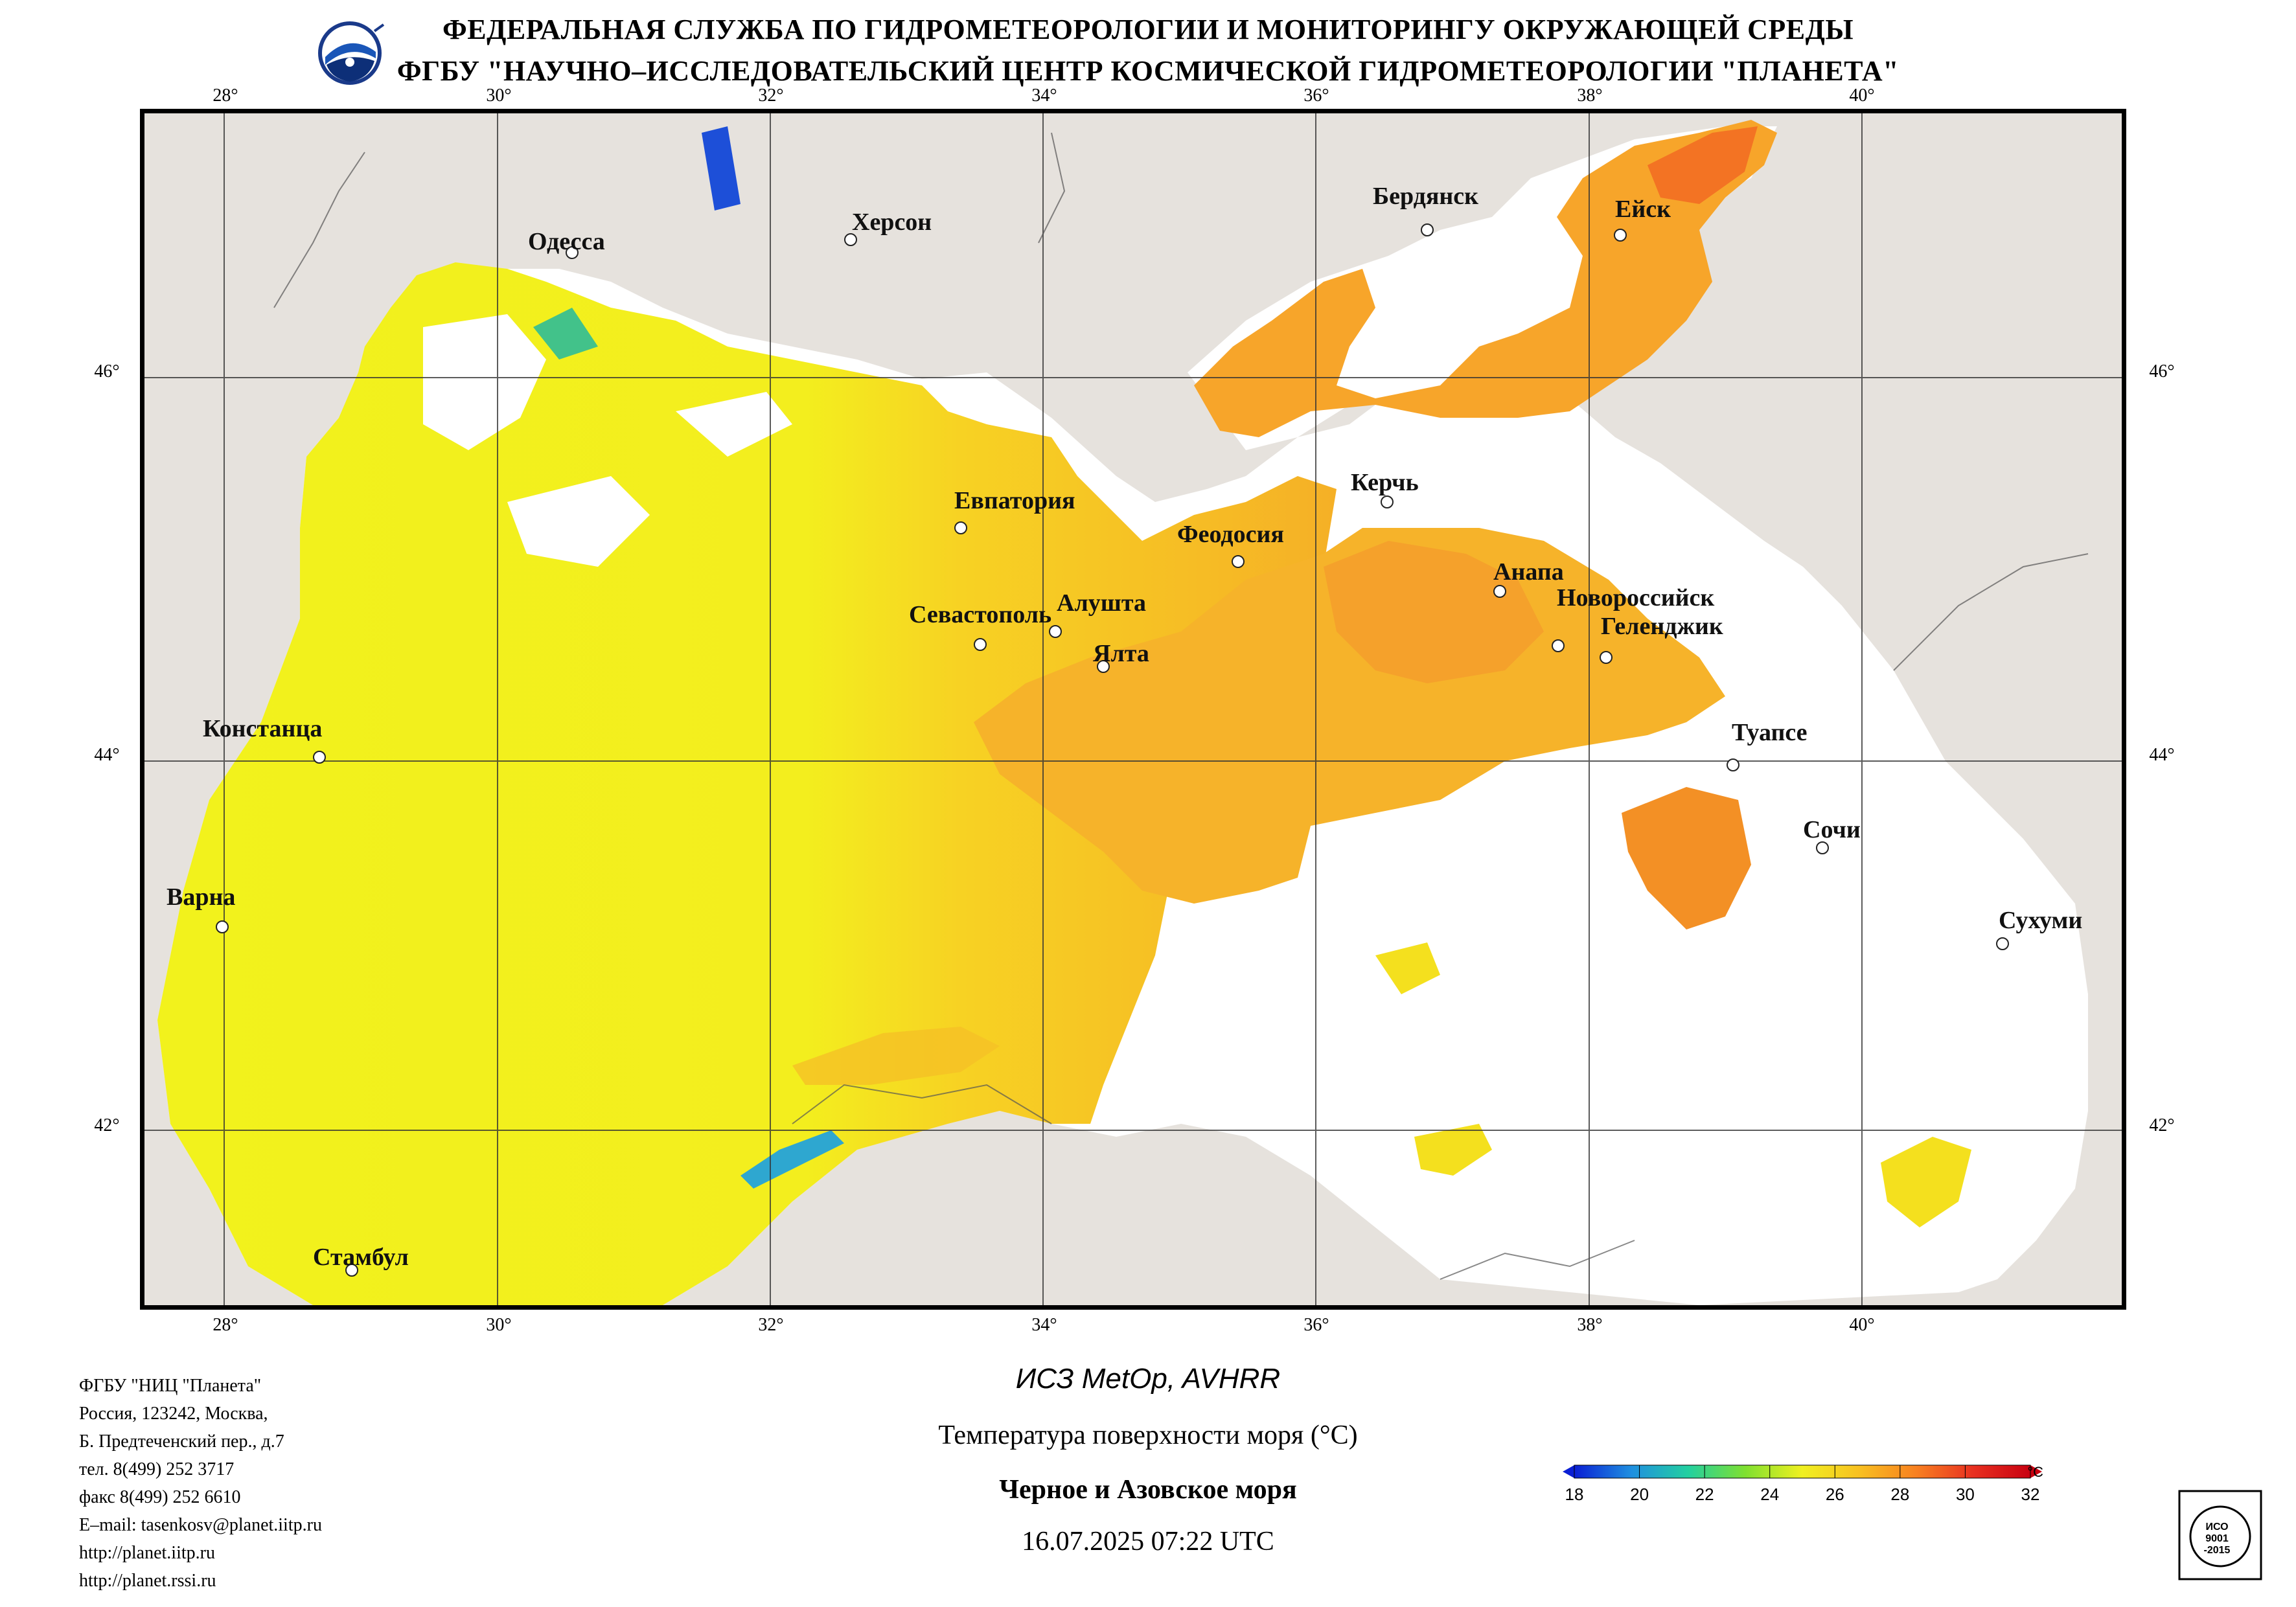  I want to click on contact-line: факс 8(499) 252 6610, so click(160, 1497).